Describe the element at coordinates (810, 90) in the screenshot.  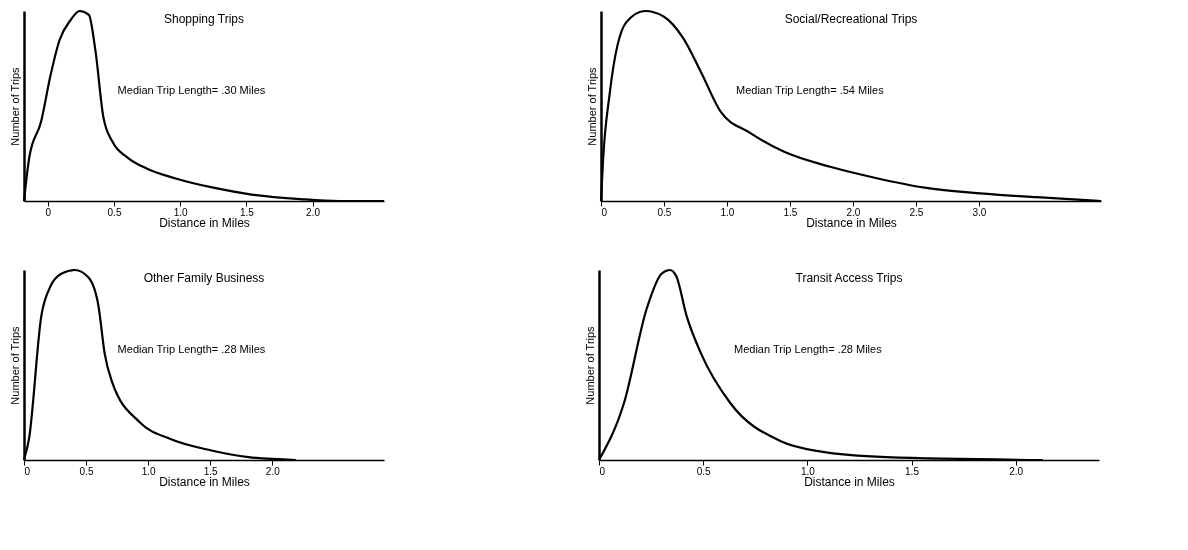
I see `annotation: Median Trip Length= .54 Miles` at that location.